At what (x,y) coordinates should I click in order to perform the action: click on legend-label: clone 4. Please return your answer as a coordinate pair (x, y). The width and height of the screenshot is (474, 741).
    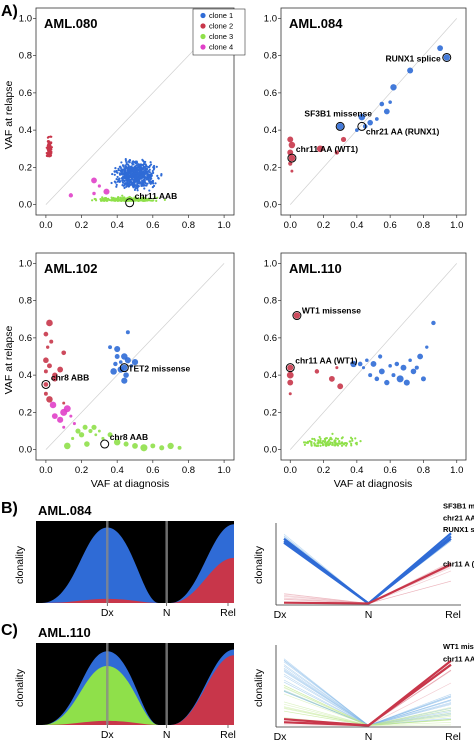
    Looking at the image, I should click on (221, 47).